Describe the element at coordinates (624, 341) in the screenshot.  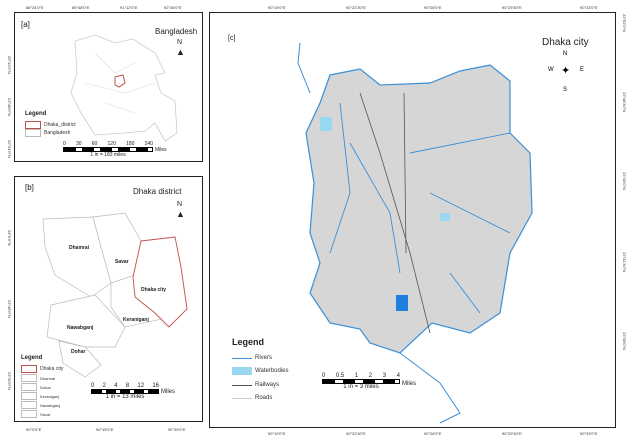
I see `tick-label: 23°38'0"N` at that location.